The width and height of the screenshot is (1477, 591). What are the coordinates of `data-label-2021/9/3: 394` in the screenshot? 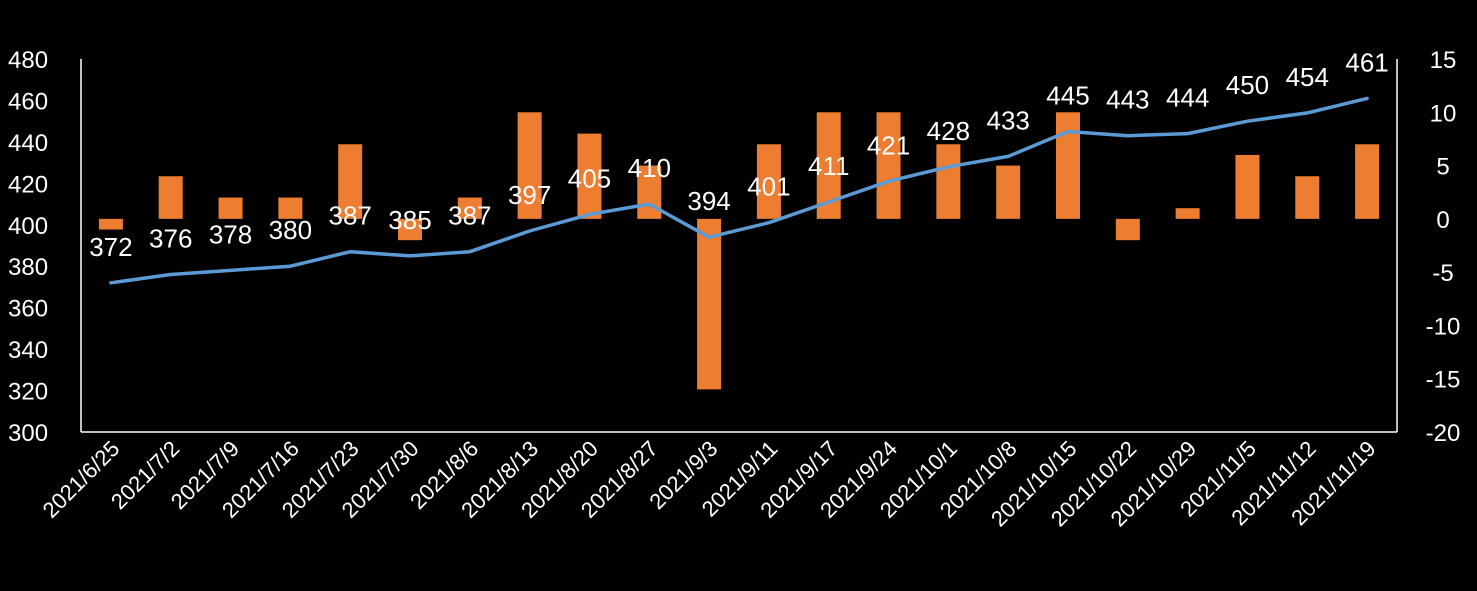 It's located at (708, 201).